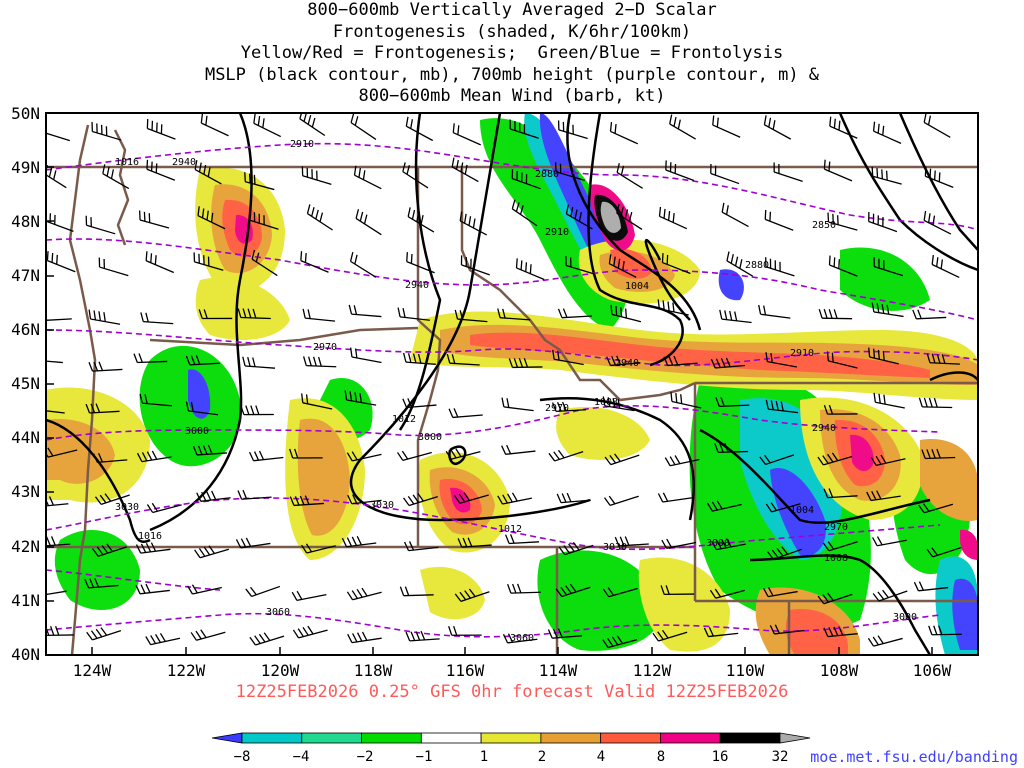  I want to click on height-label: 3030, so click(382, 505).